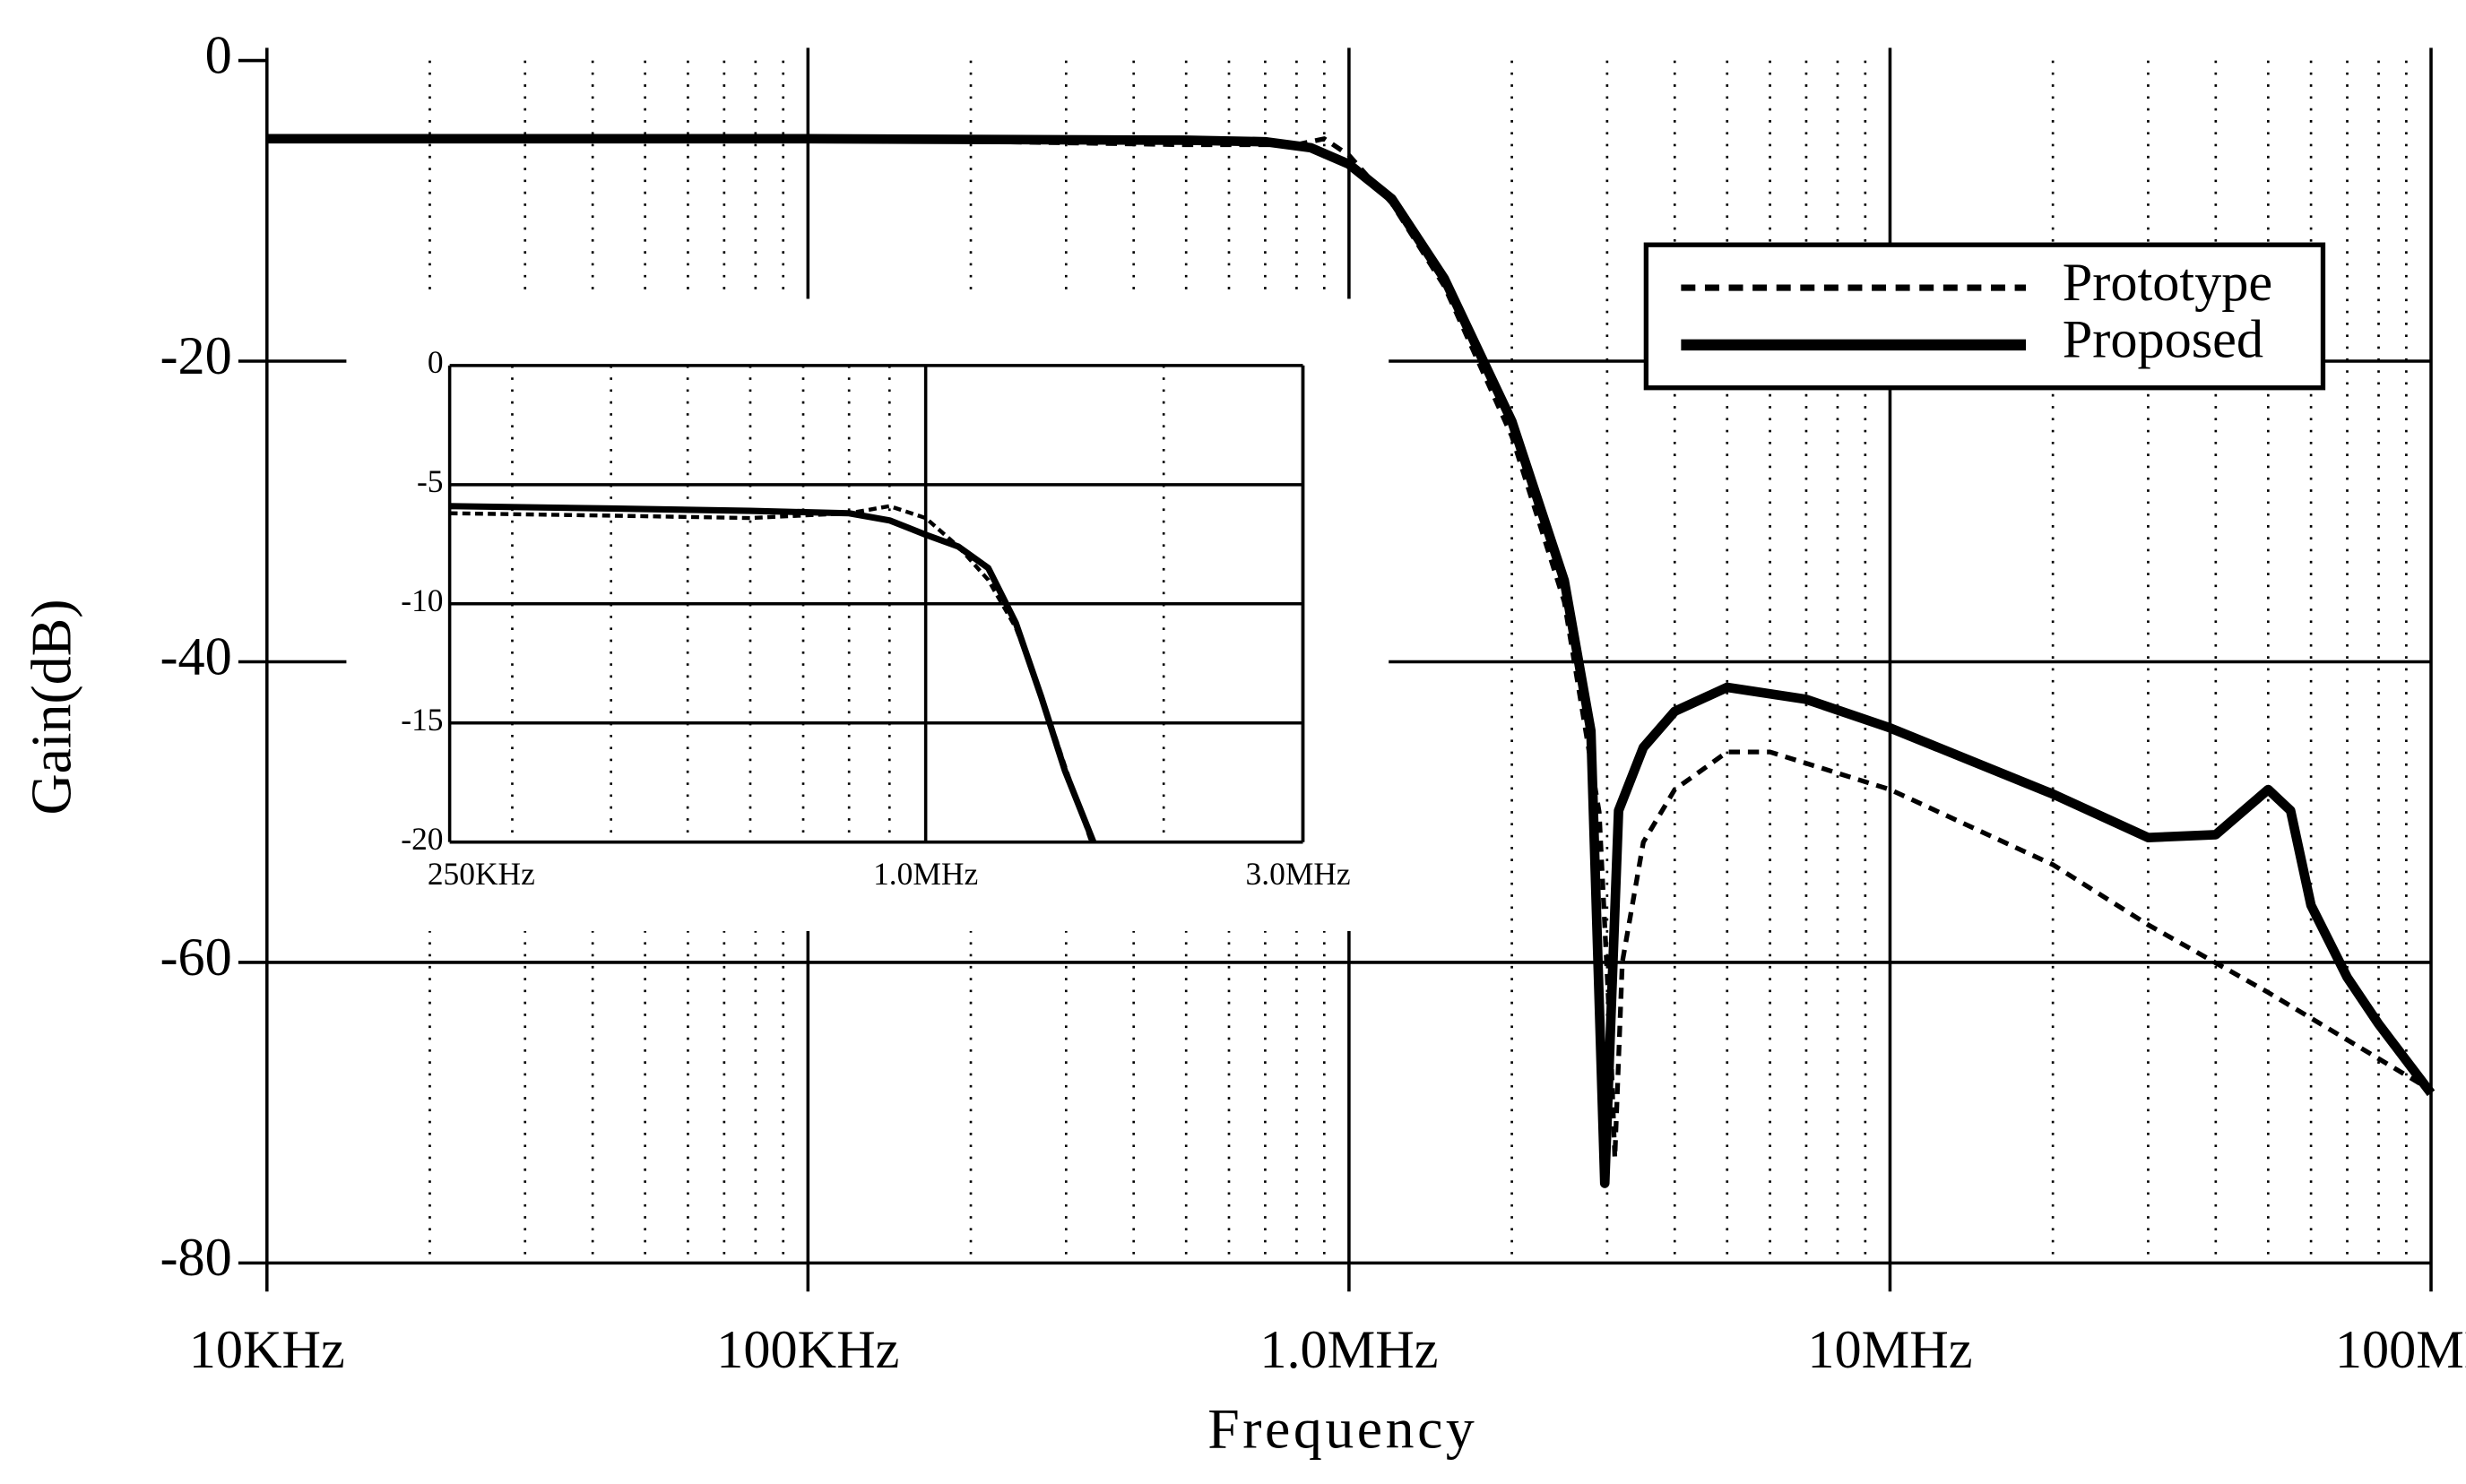  What do you see at coordinates (808, 1350) in the screenshot?
I see `x-tick-label: 100KHz` at bounding box center [808, 1350].